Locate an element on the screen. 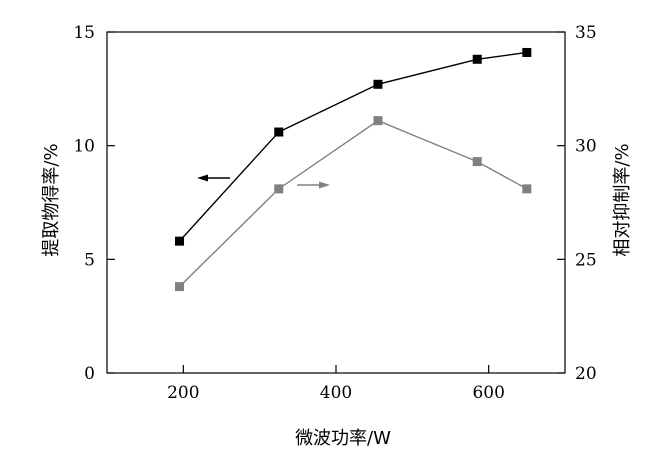 The height and width of the screenshot is (453, 672). y-left-tick-label-5: 5 is located at coordinates (89, 260).